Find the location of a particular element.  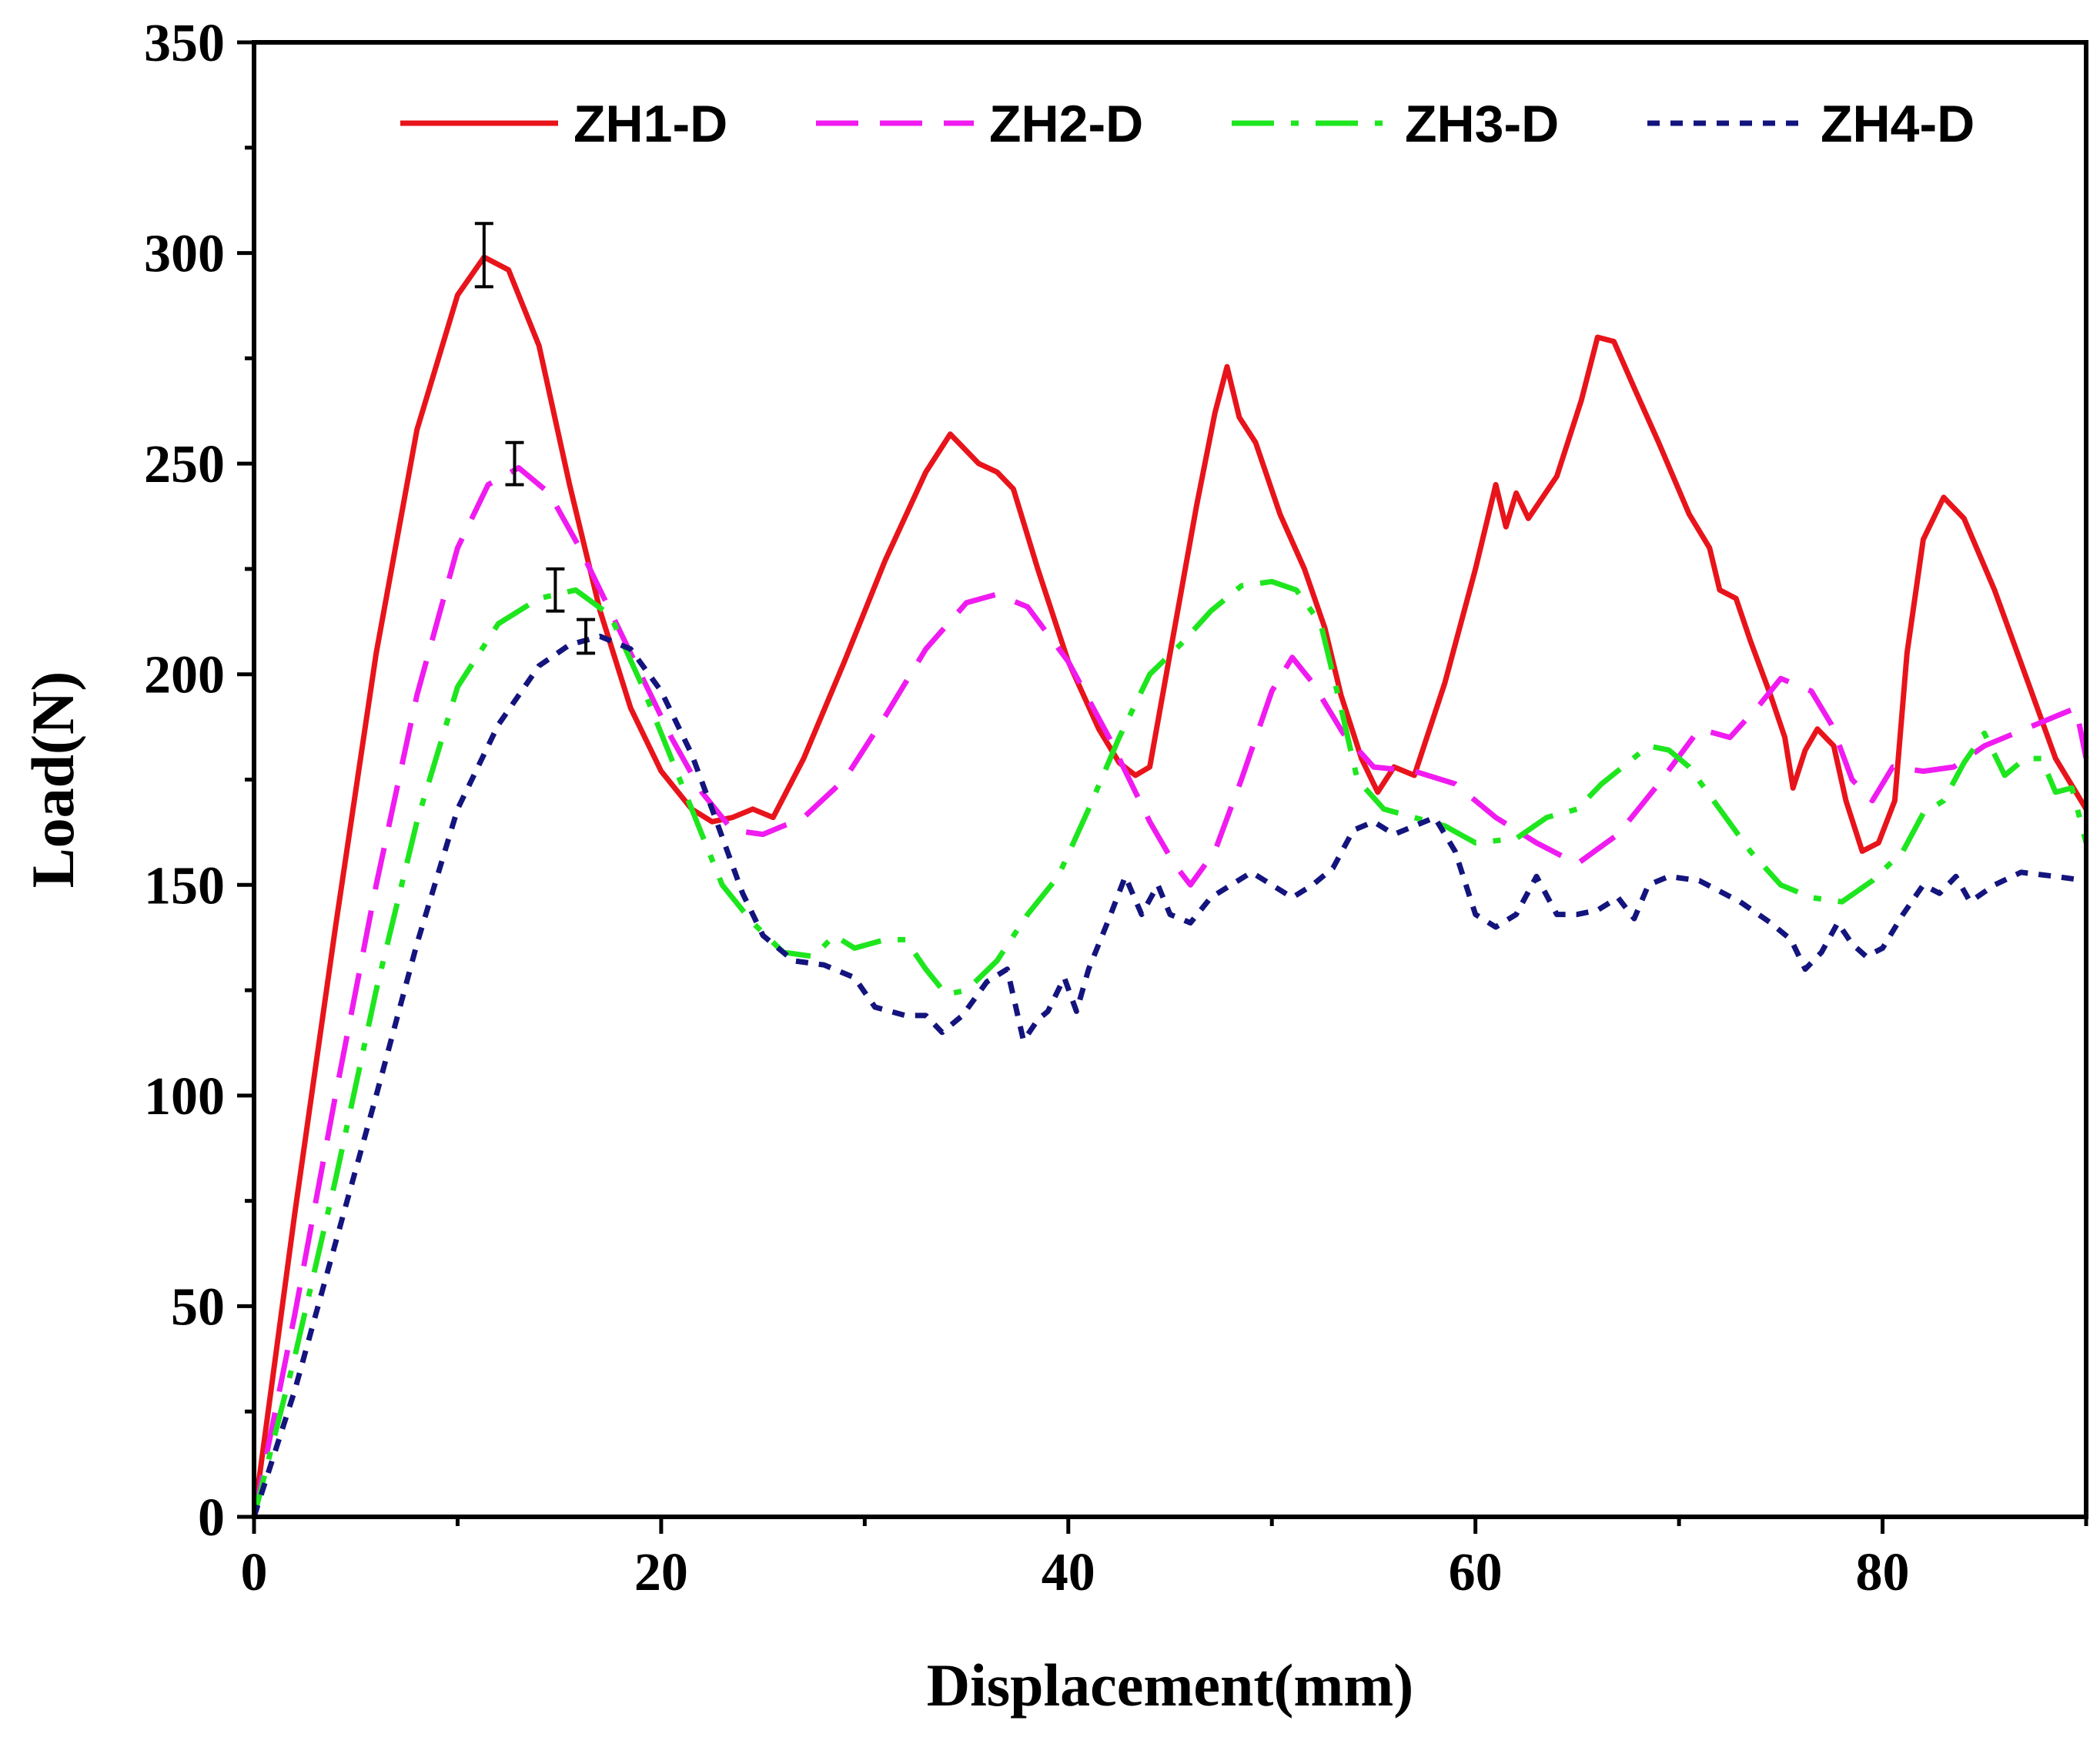

legend-label-zh2-d: ZH2-D is located at coordinates (1066, 124).